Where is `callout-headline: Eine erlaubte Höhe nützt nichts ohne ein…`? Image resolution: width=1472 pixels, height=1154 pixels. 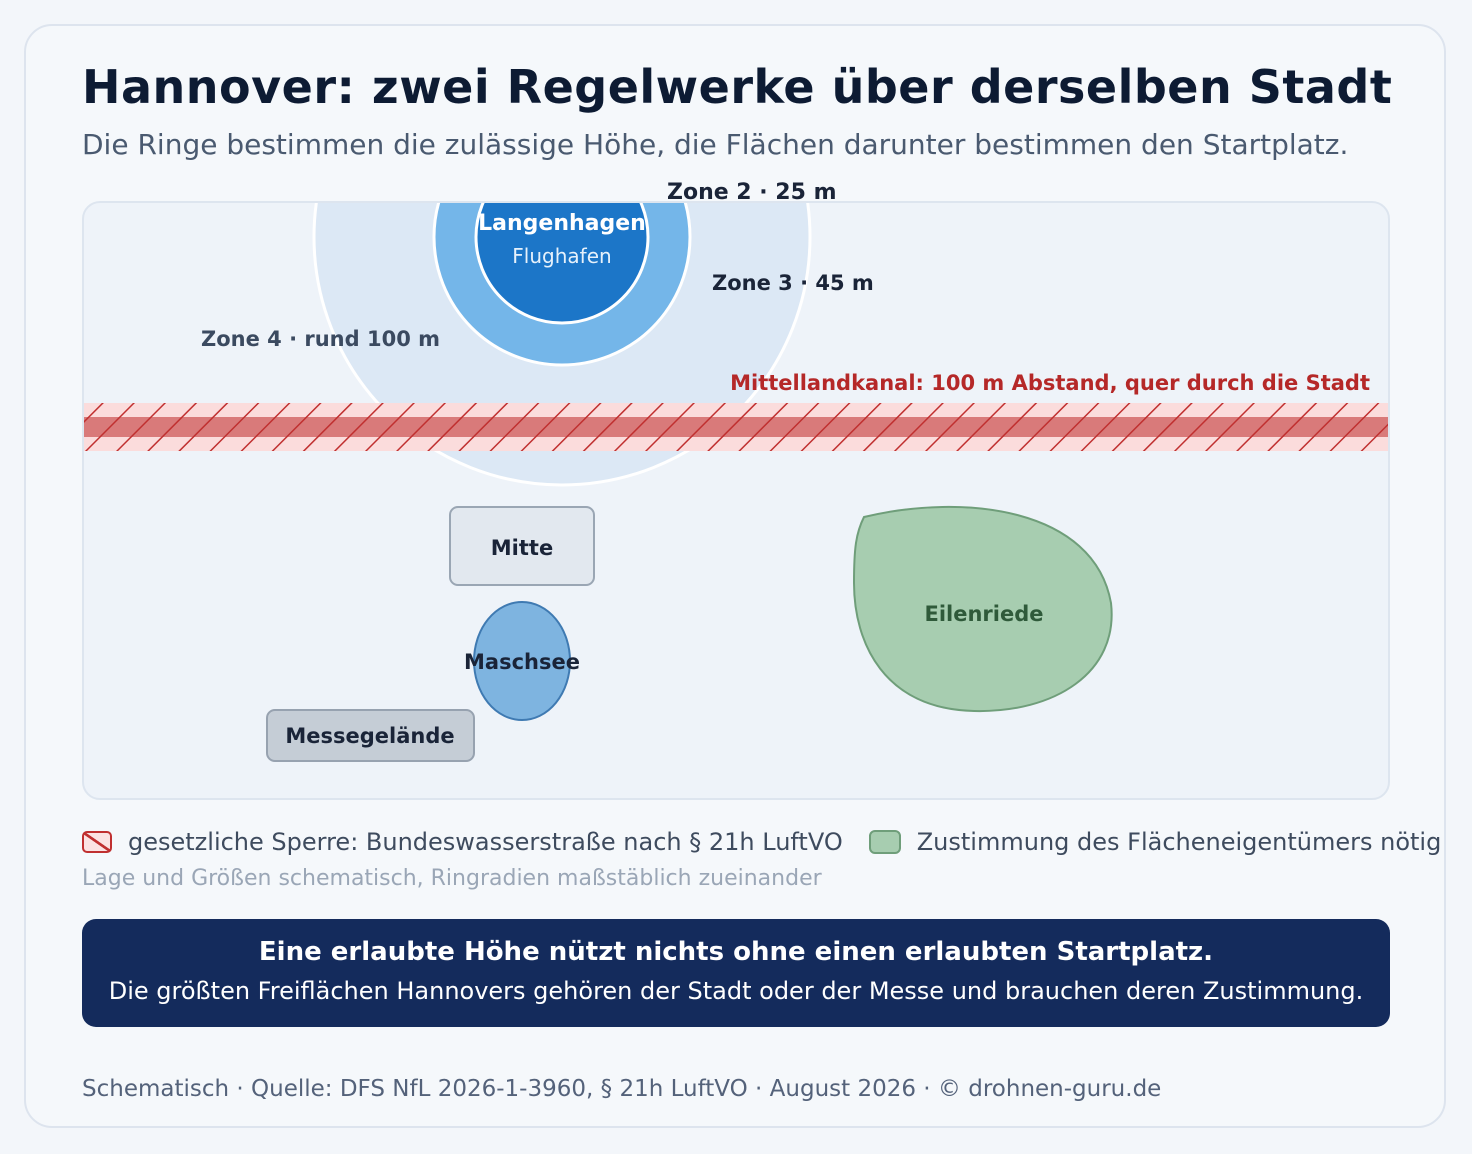 callout-headline: Eine erlaubte Höhe nützt nichts ohne ein… is located at coordinates (736, 952).